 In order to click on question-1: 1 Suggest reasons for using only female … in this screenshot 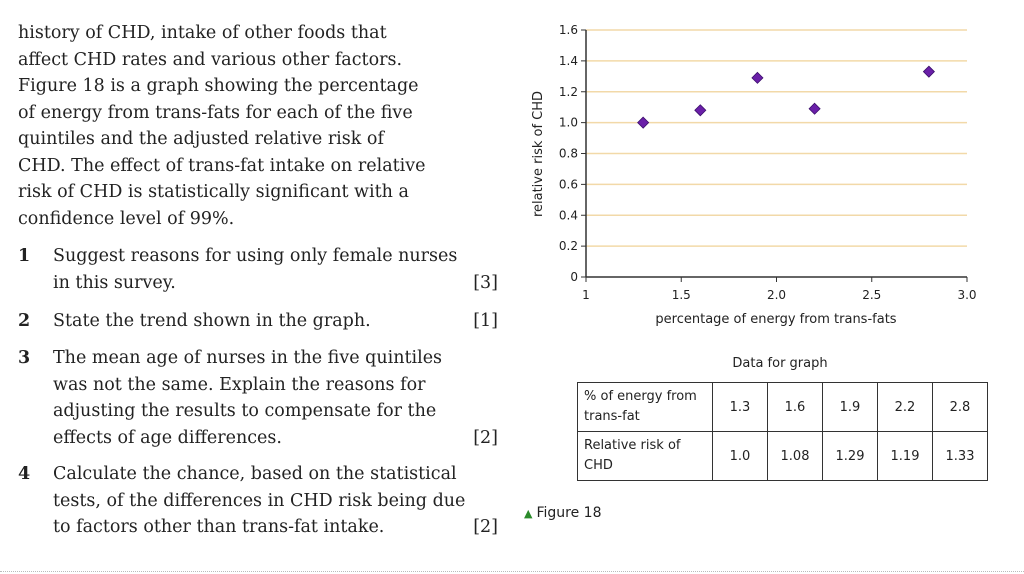, I will do `click(258, 269)`.